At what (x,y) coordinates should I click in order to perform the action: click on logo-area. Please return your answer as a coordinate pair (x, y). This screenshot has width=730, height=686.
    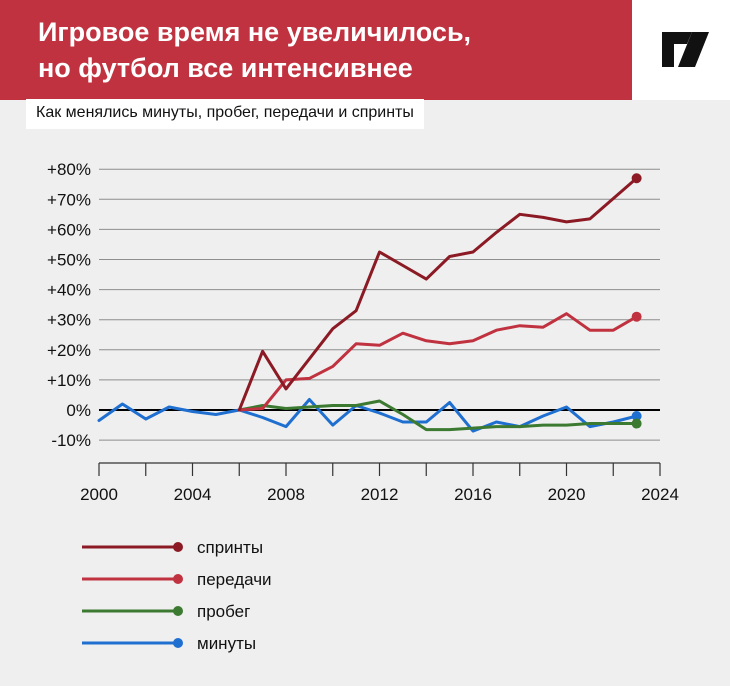
    Looking at the image, I should click on (681, 50).